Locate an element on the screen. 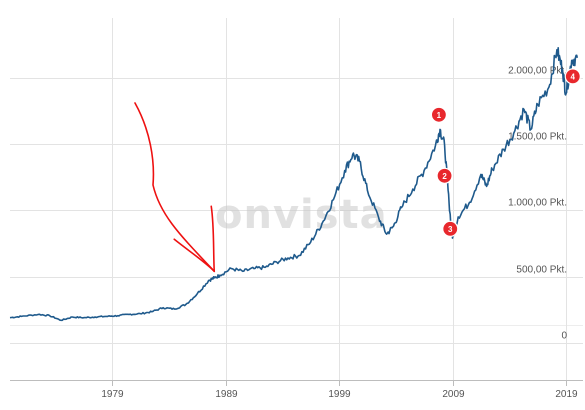 This screenshot has width=585, height=410. marker-label: 2 is located at coordinates (444, 176).